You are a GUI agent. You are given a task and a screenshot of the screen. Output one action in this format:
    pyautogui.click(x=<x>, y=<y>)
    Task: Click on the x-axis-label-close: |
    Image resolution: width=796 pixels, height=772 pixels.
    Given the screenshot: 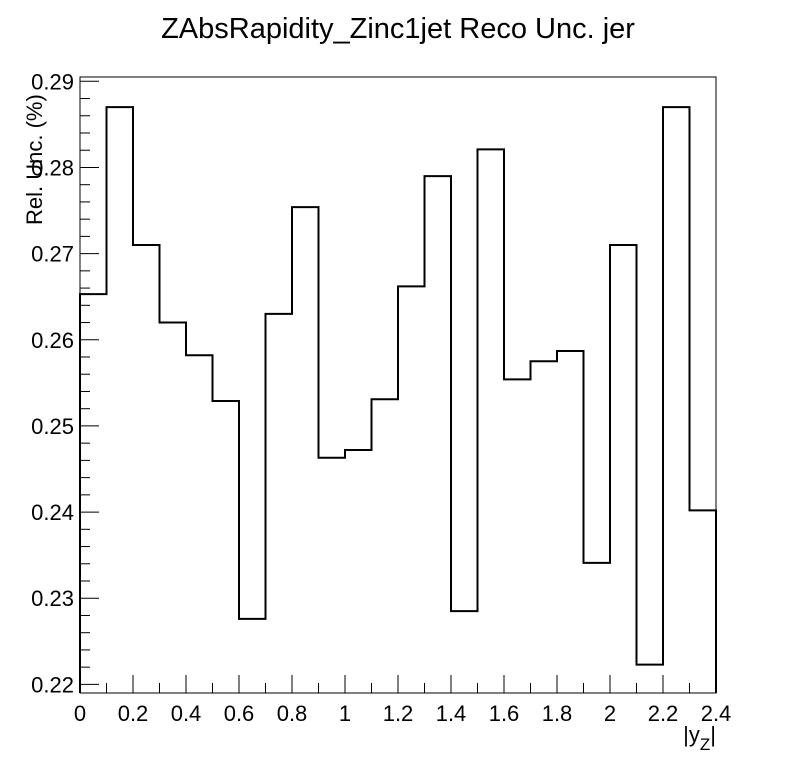 What is the action you would take?
    pyautogui.click(x=713, y=734)
    